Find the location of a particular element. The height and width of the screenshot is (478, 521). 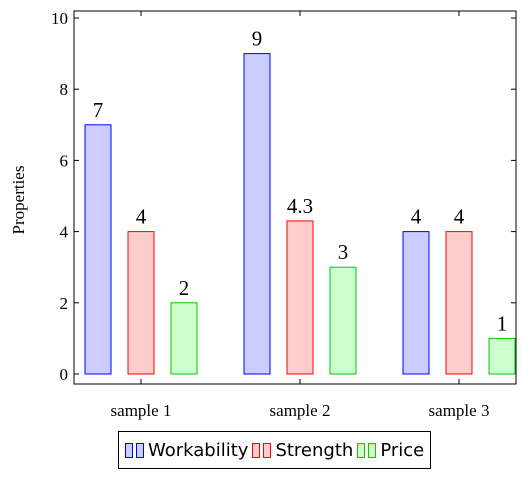

legend-item-strength: Strength is located at coordinates (302, 450).